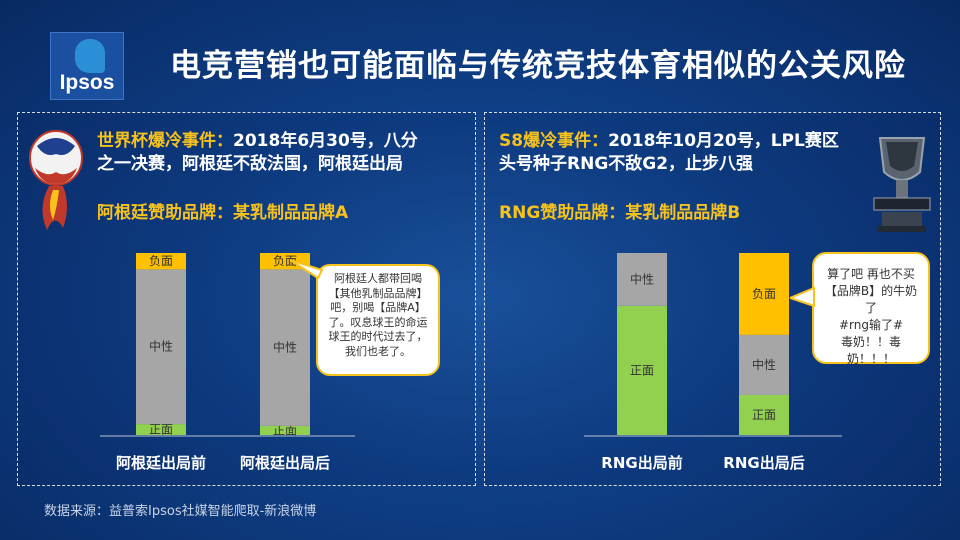 Image resolution: width=960 pixels, height=540 pixels. Describe the element at coordinates (257, 153) in the screenshot. I see `left-event-text: 世界杯爆冷事件：2018年6月30号，八分 之一决赛，阿根廷不敌法国，阿根廷出局` at that location.